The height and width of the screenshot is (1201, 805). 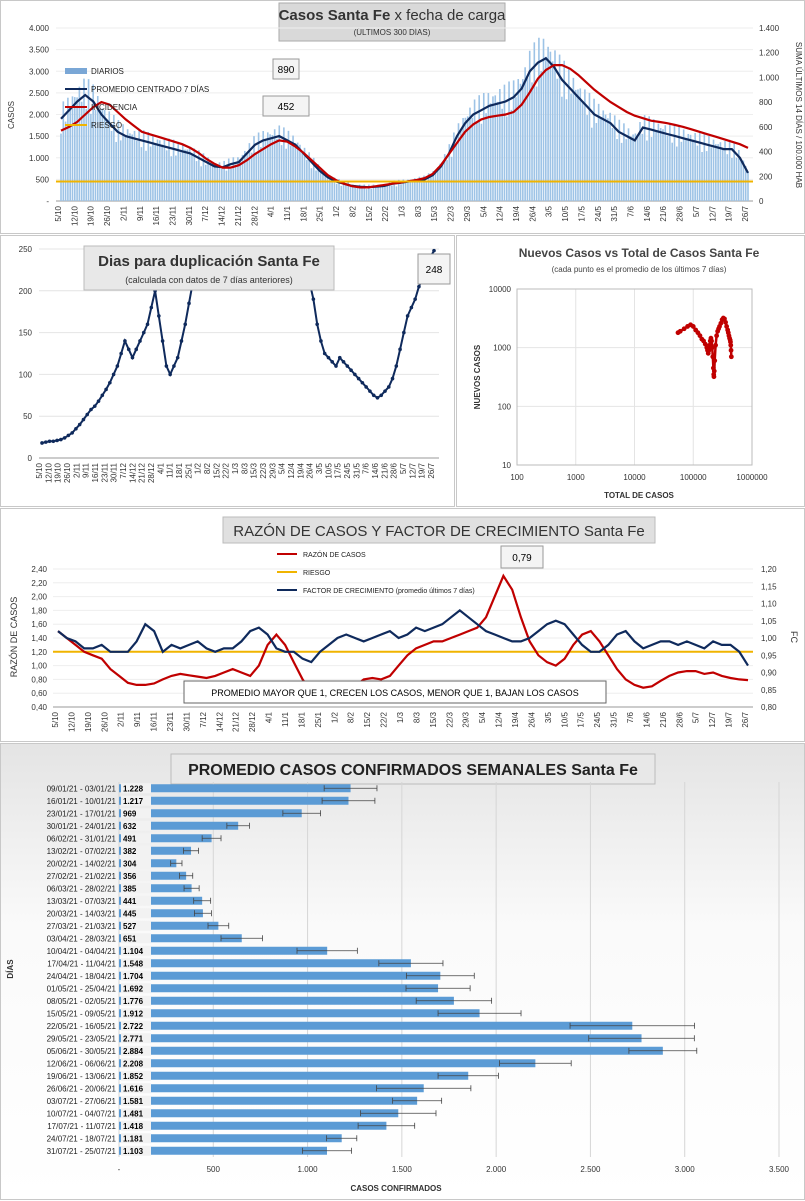 What do you see at coordinates (413, 769) in the screenshot?
I see `title-box` at bounding box center [413, 769].